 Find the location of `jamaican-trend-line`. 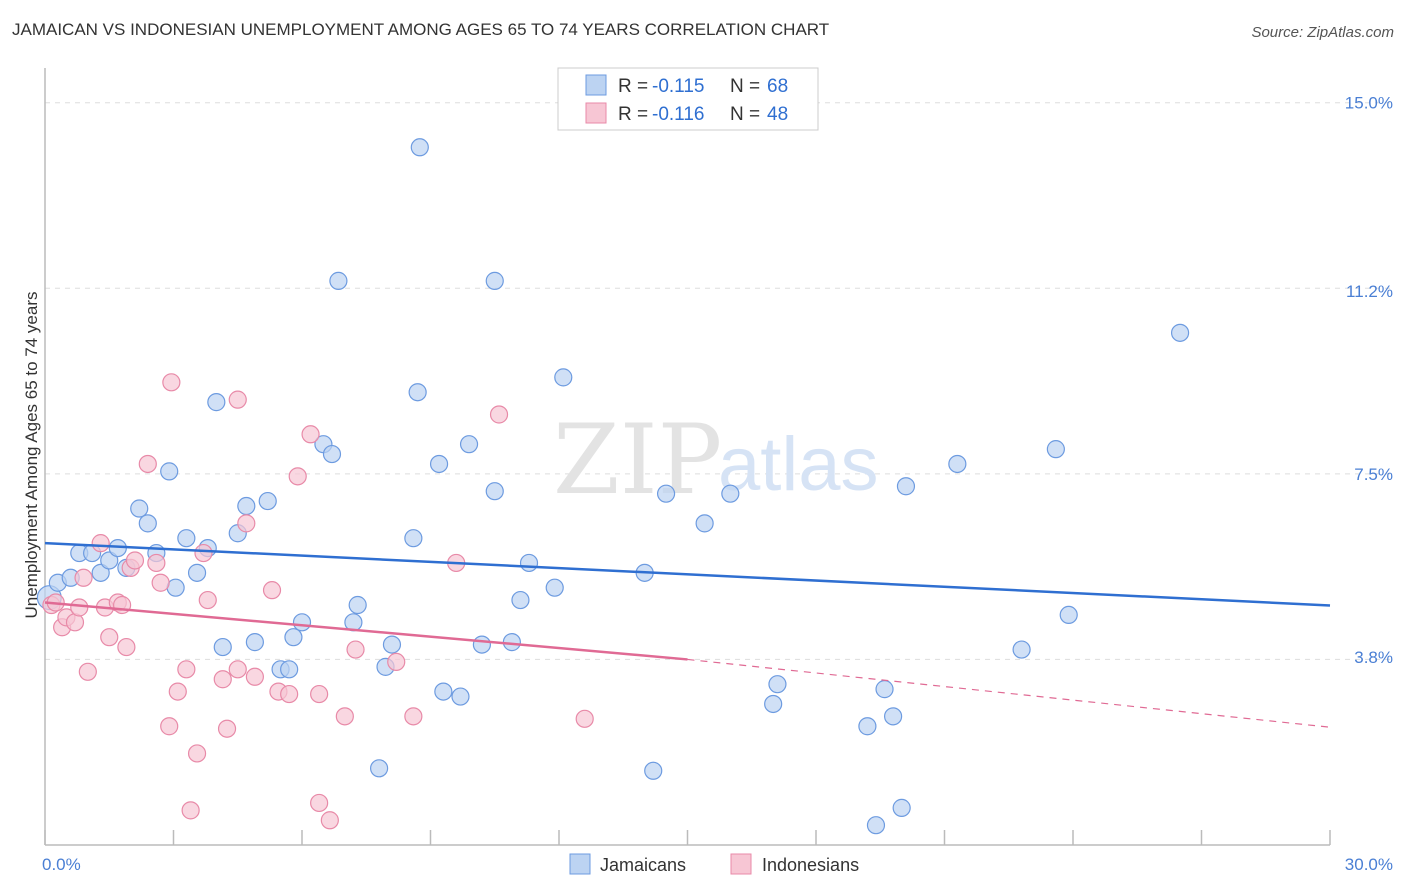

jamaican-trend-line is located at coordinates (687, 574).